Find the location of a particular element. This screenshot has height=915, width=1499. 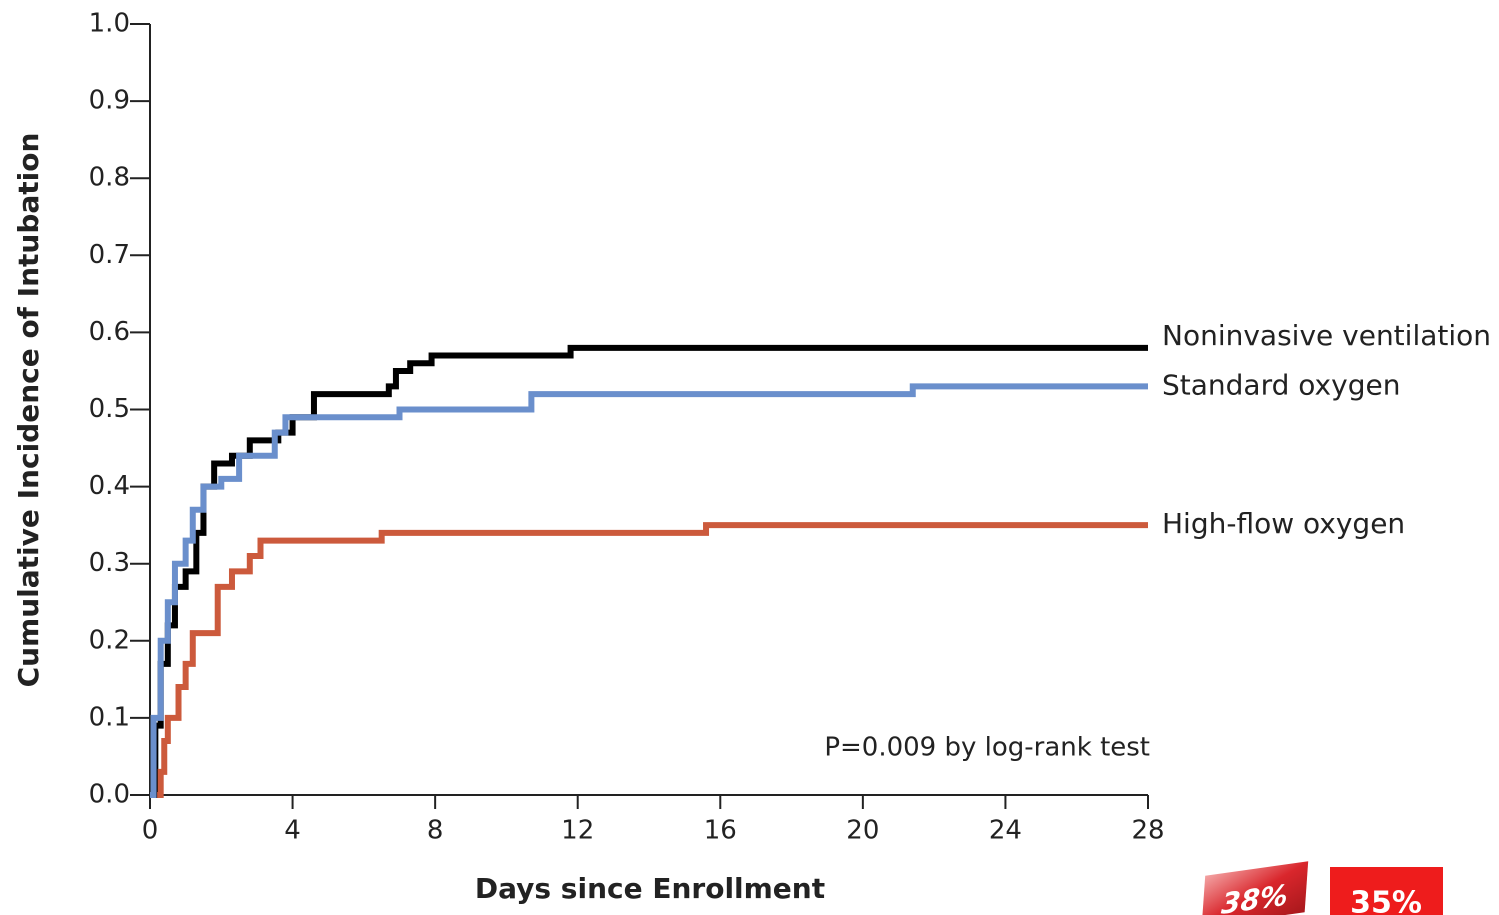

x-tick-label: 24 is located at coordinates (1005, 831).